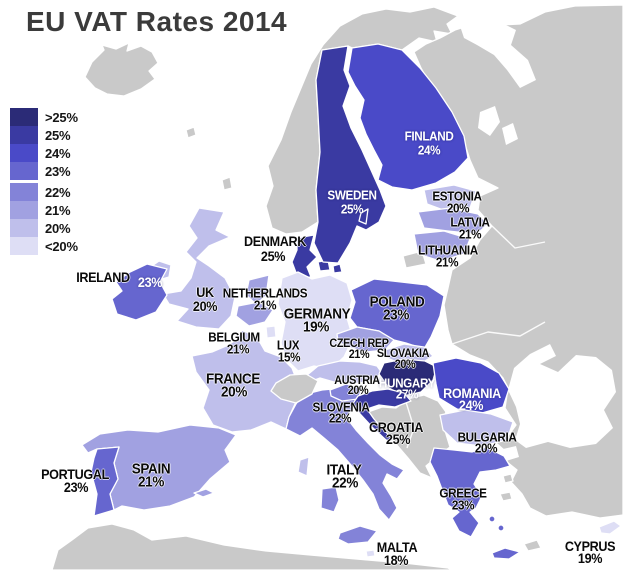 The image size is (623, 570). What do you see at coordinates (58, 135) in the screenshot?
I see `legend-label: 25%` at bounding box center [58, 135].